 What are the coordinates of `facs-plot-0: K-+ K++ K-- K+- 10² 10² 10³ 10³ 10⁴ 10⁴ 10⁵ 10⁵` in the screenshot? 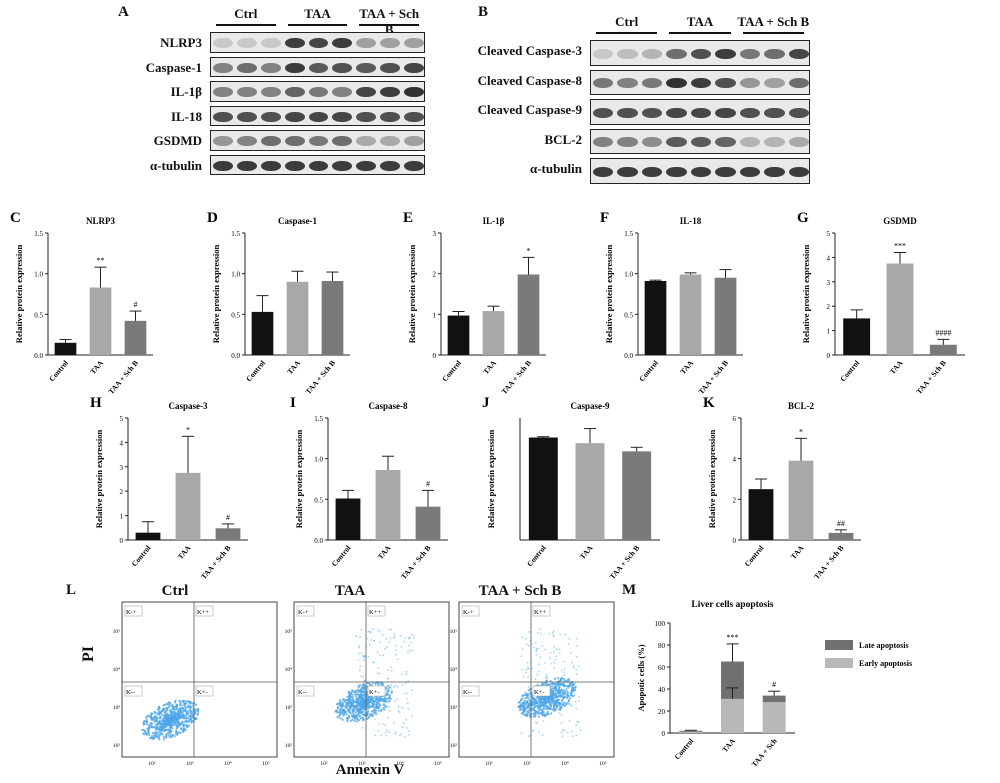 It's located at (197, 690).